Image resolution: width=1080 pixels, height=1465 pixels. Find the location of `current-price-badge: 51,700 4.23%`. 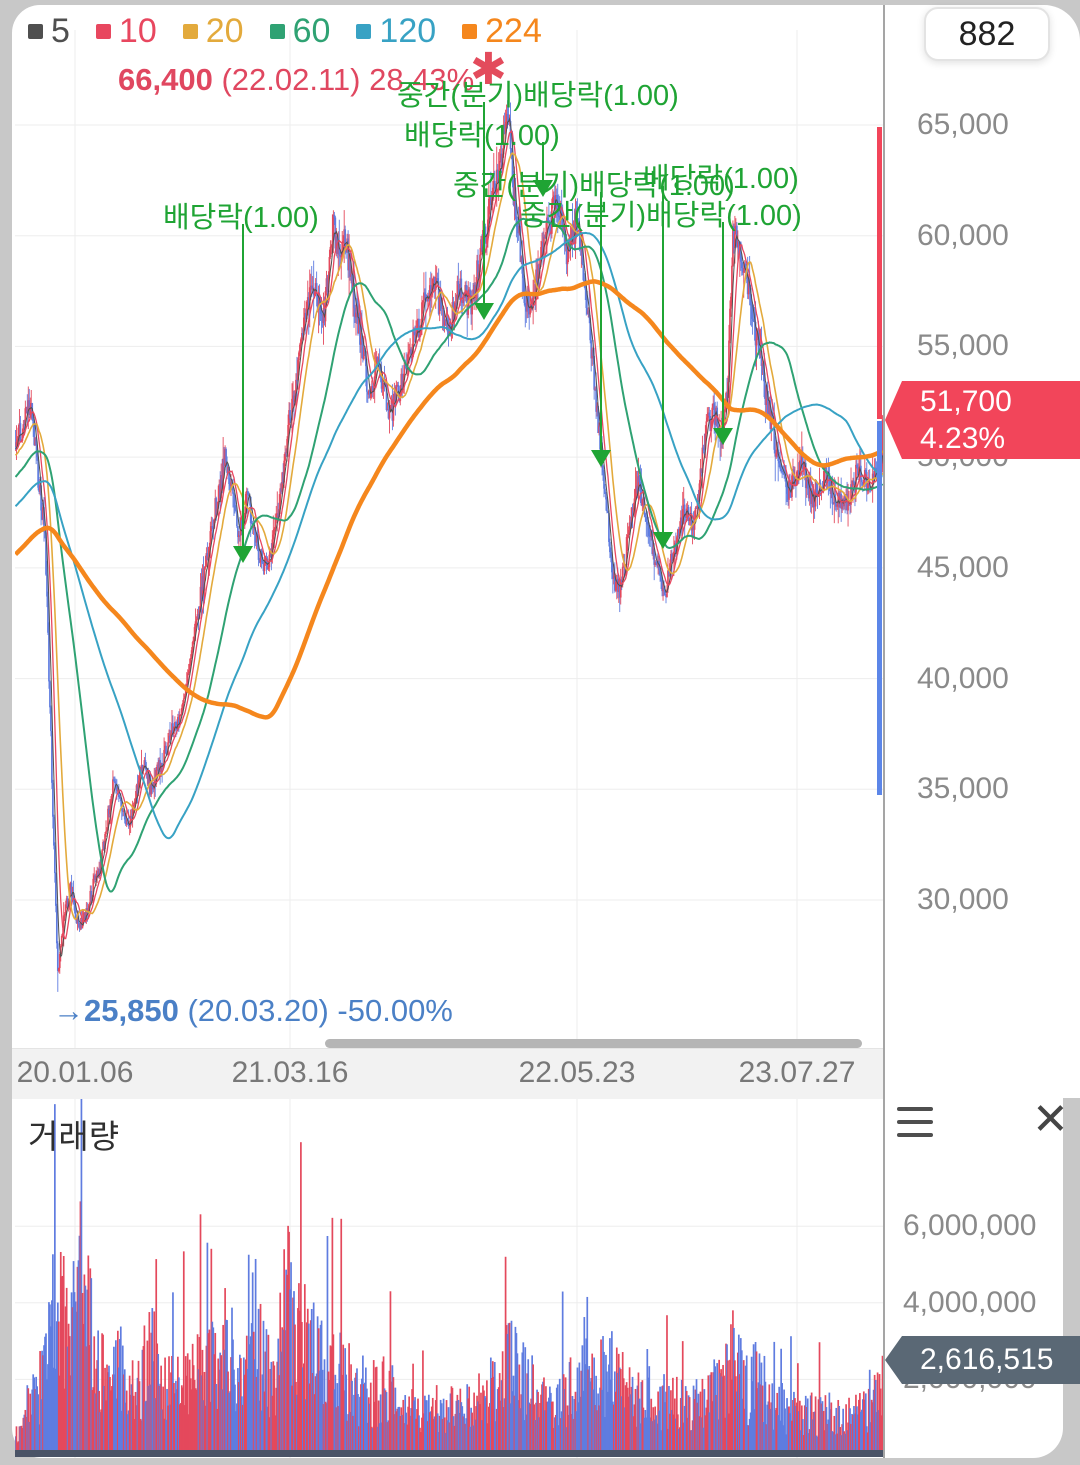

current-price-badge: 51,700 4.23% is located at coordinates (982, 420).